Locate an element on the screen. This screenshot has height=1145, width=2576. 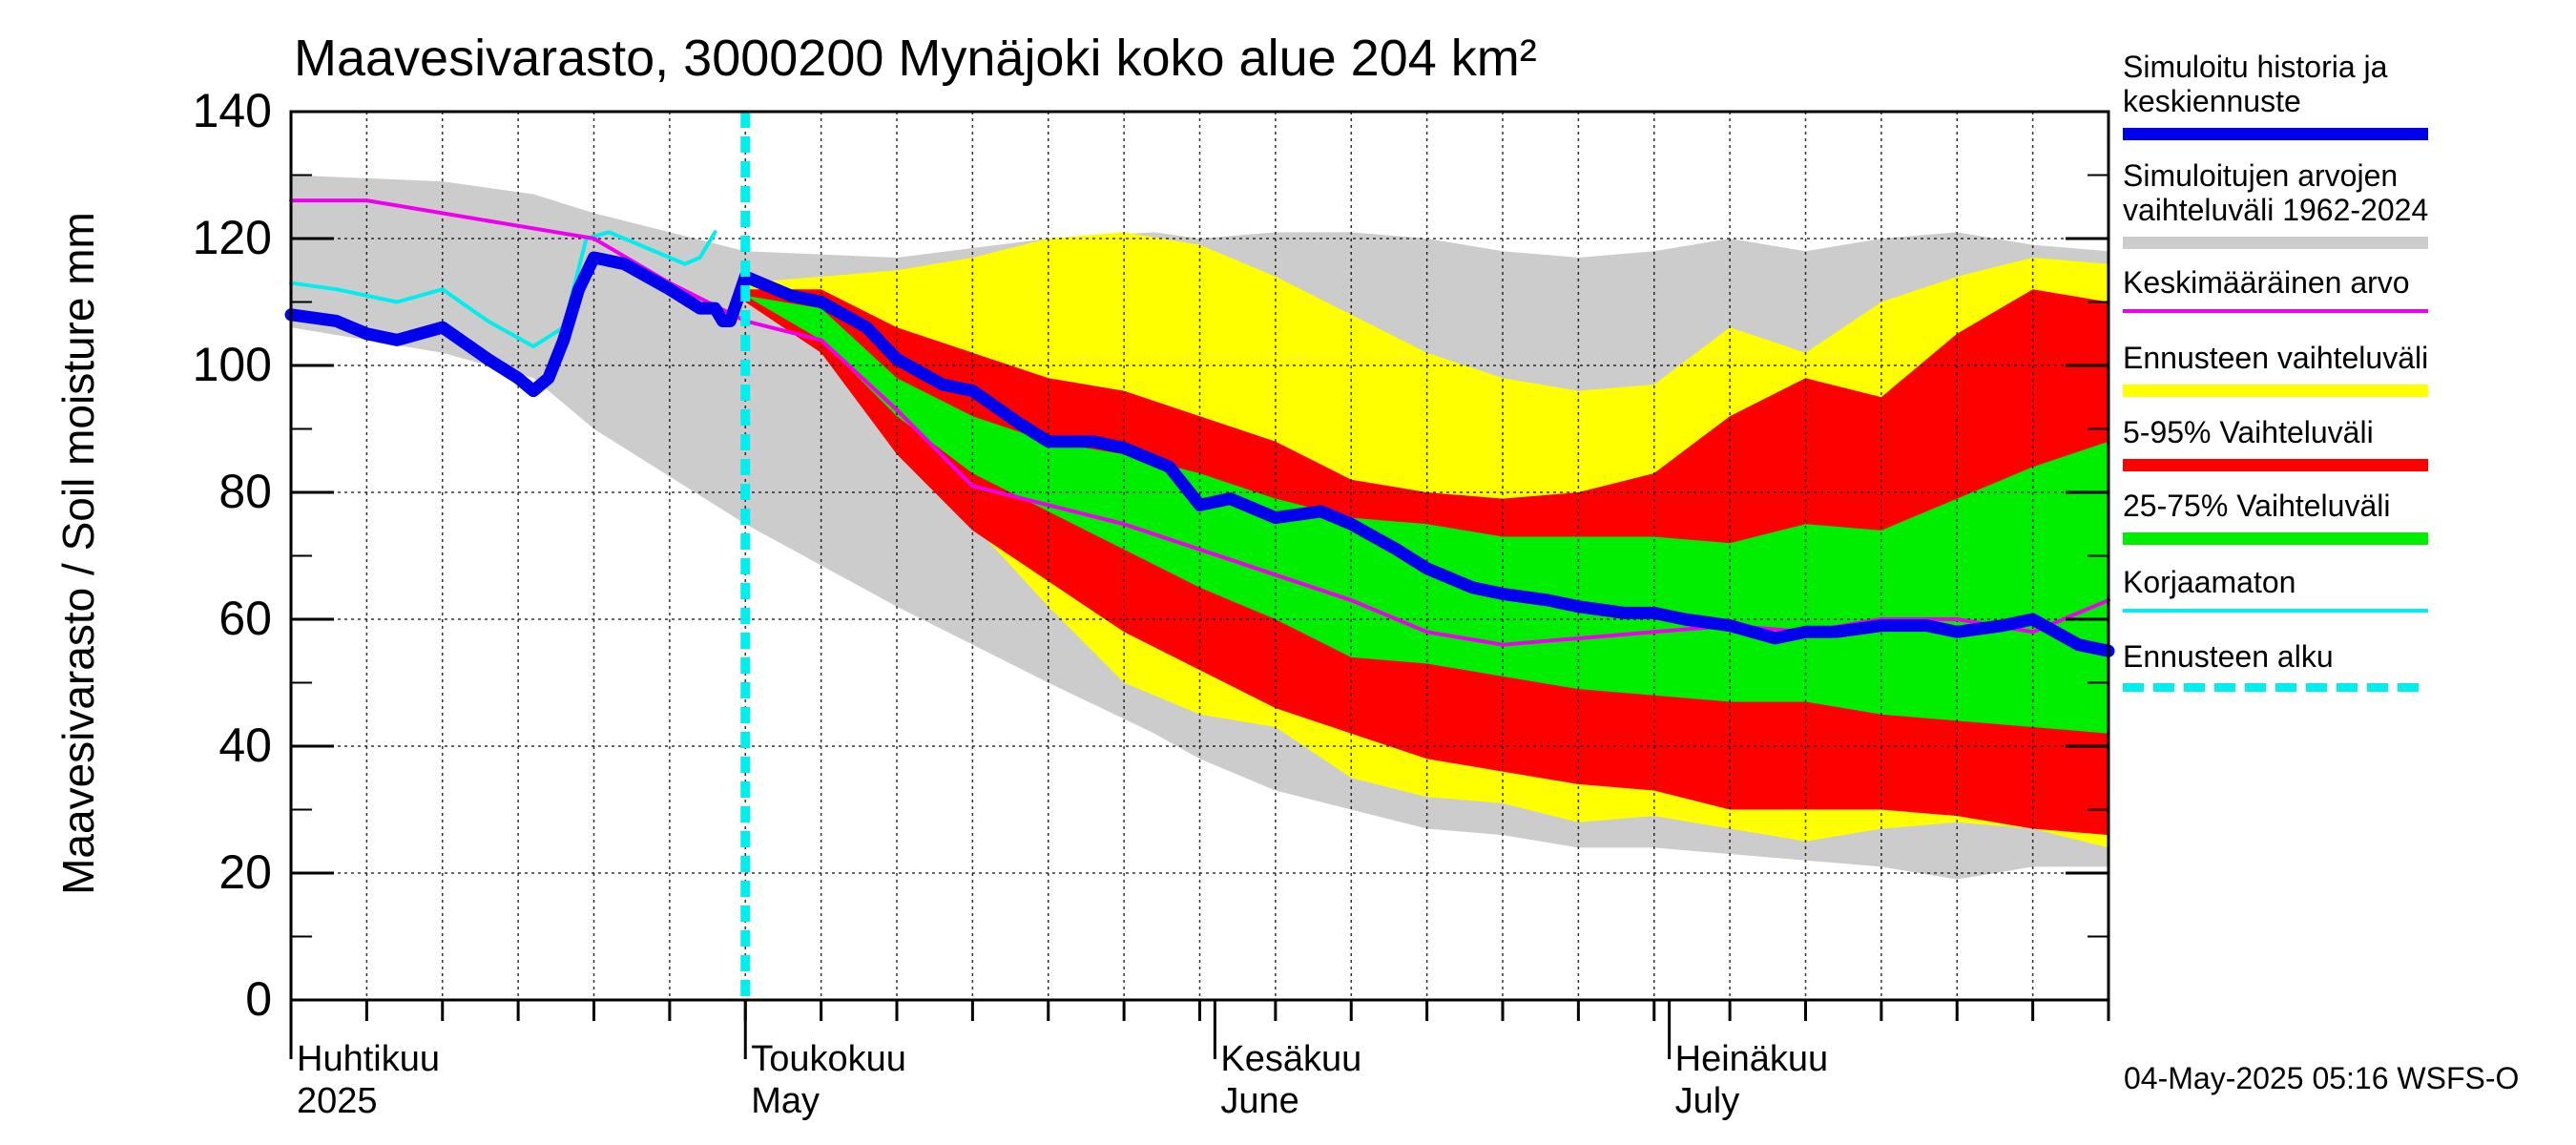
x-month-label-en: July is located at coordinates (1707, 1101).